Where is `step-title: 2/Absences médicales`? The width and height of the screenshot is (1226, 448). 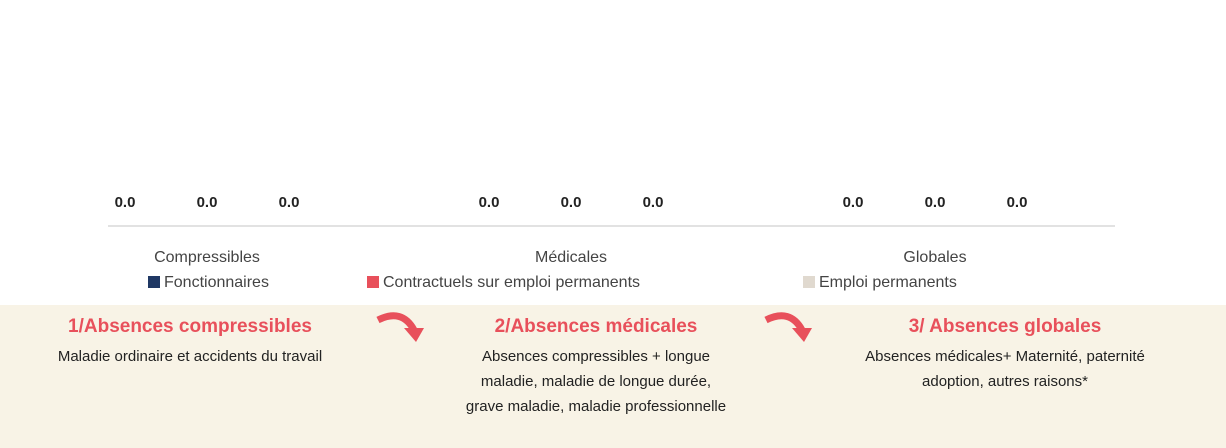 step-title: 2/Absences médicales is located at coordinates (596, 326).